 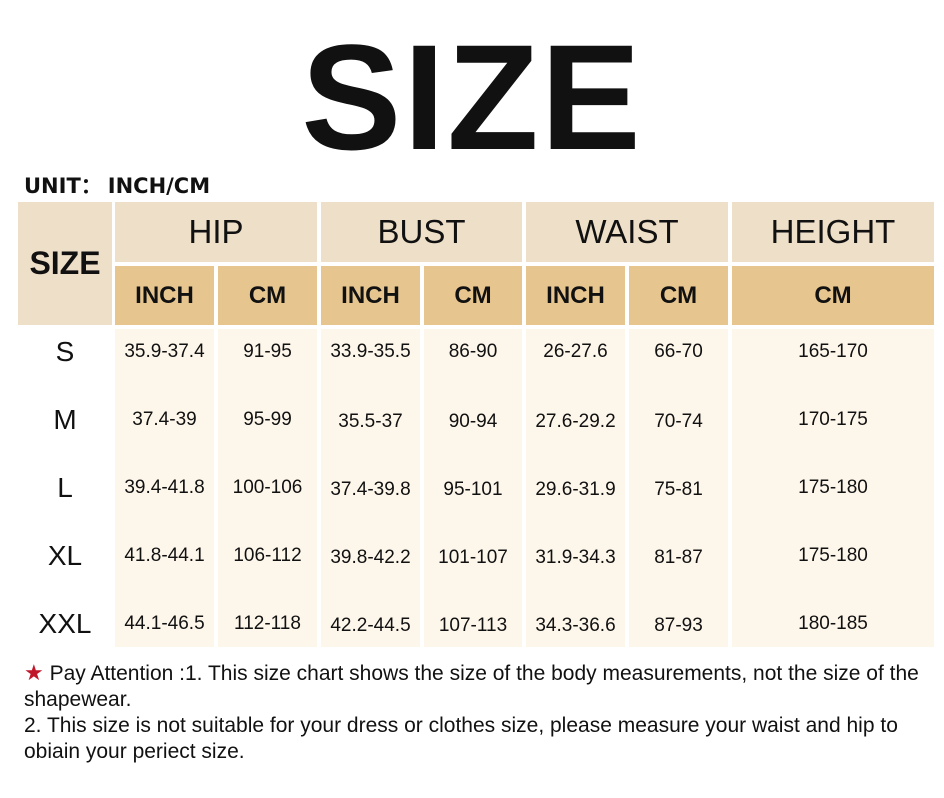 I want to click on cell-waist-cm: 70-74, so click(x=678, y=421).